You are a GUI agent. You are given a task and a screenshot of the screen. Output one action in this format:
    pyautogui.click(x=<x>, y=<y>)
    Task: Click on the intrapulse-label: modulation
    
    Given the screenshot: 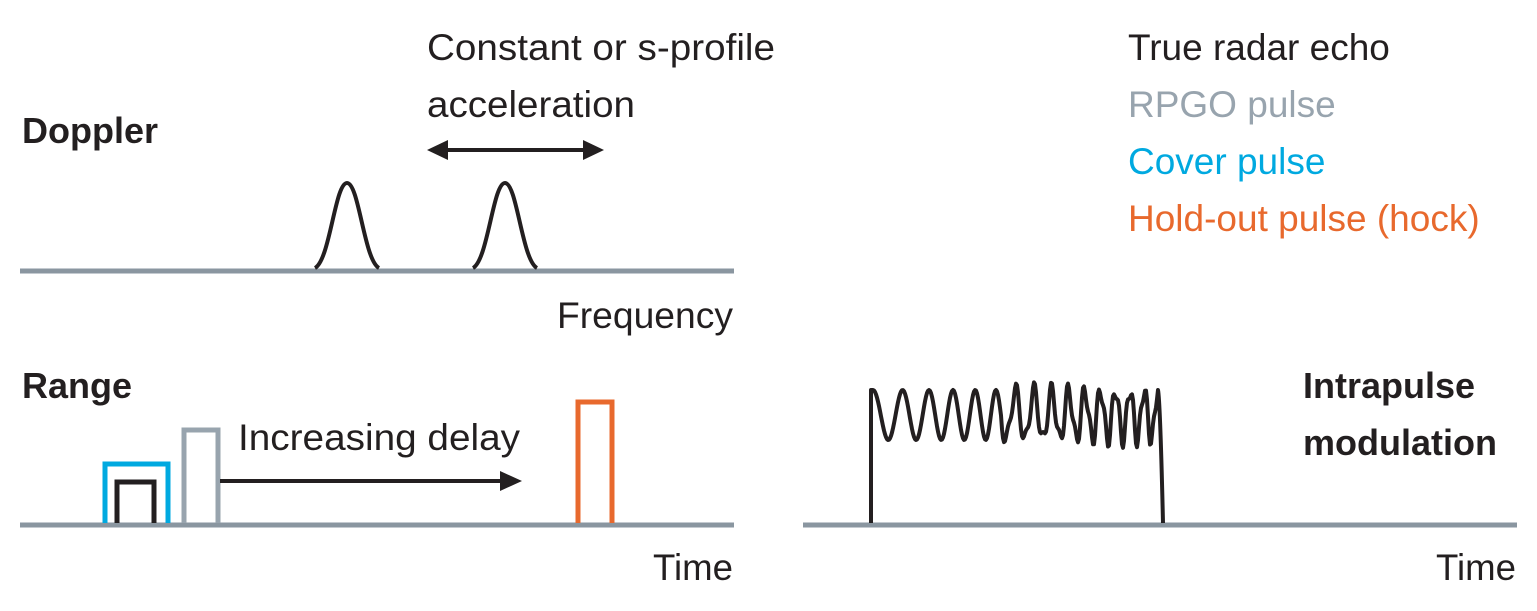 What is the action you would take?
    pyautogui.click(x=1400, y=442)
    